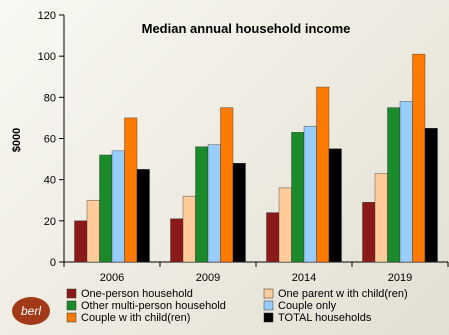 This screenshot has width=449, height=335. I want to click on y-tick-label: 80, so click(50, 98).